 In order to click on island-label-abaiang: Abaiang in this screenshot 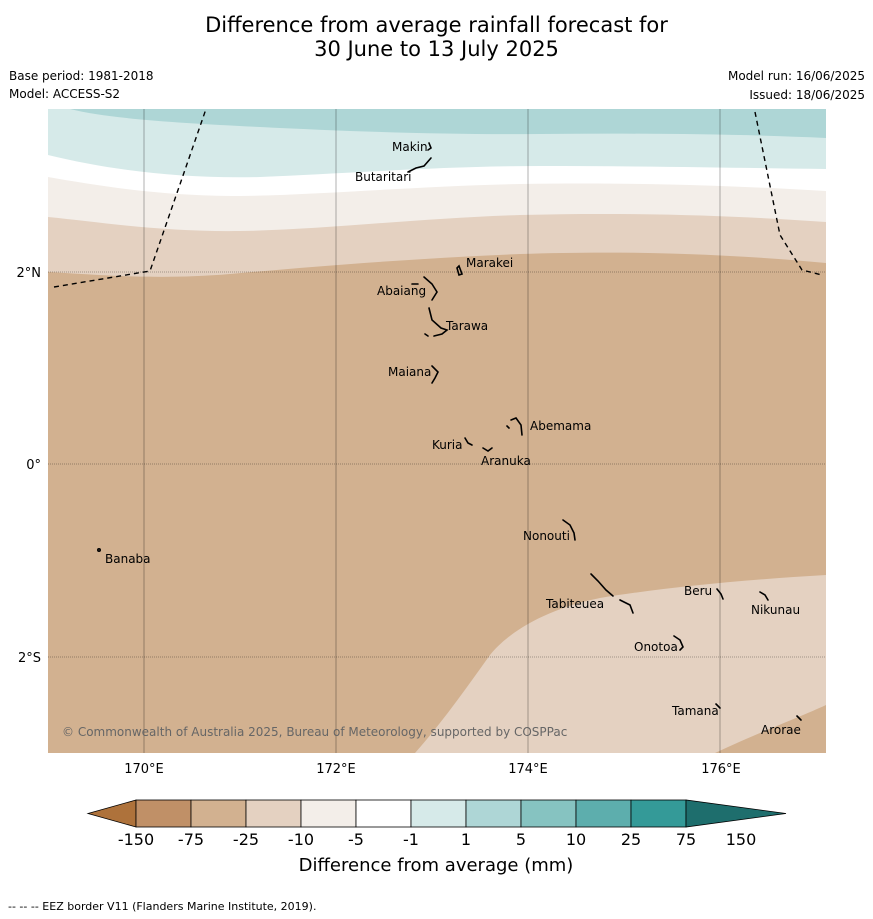, I will do `click(401, 291)`.